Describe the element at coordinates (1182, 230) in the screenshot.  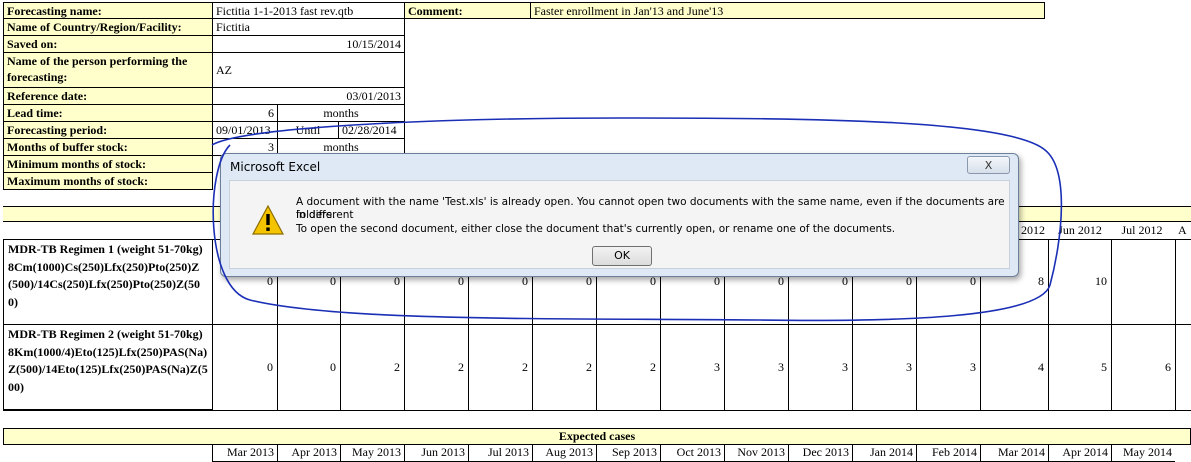
I see `month-header-cell: A` at that location.